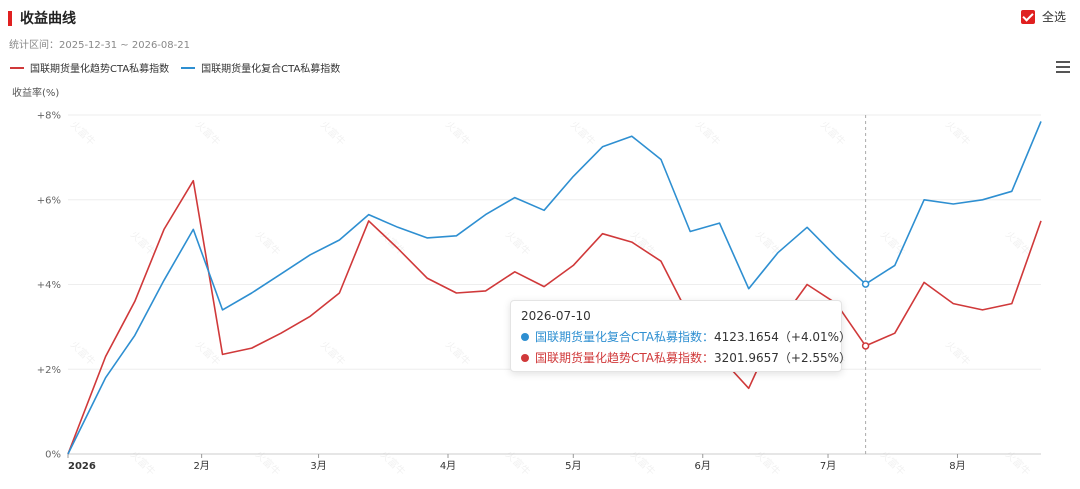  What do you see at coordinates (100, 69) in the screenshot?
I see `legend-label-trend: 国联期货量化趋势CTA私募指数` at bounding box center [100, 69].